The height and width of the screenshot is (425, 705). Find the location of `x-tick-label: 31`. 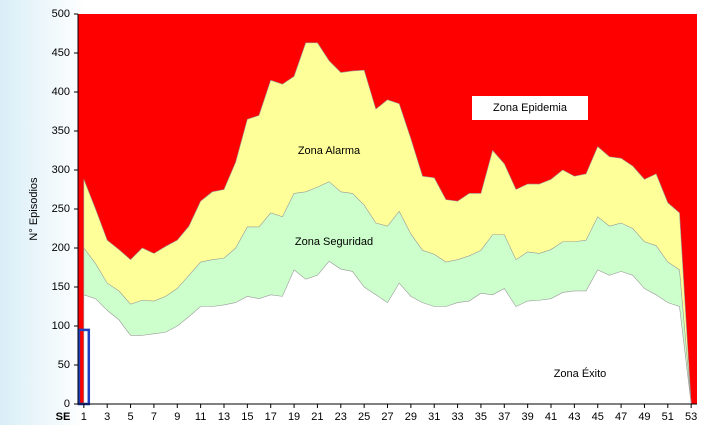

x-tick-label: 31 is located at coordinates (434, 417).